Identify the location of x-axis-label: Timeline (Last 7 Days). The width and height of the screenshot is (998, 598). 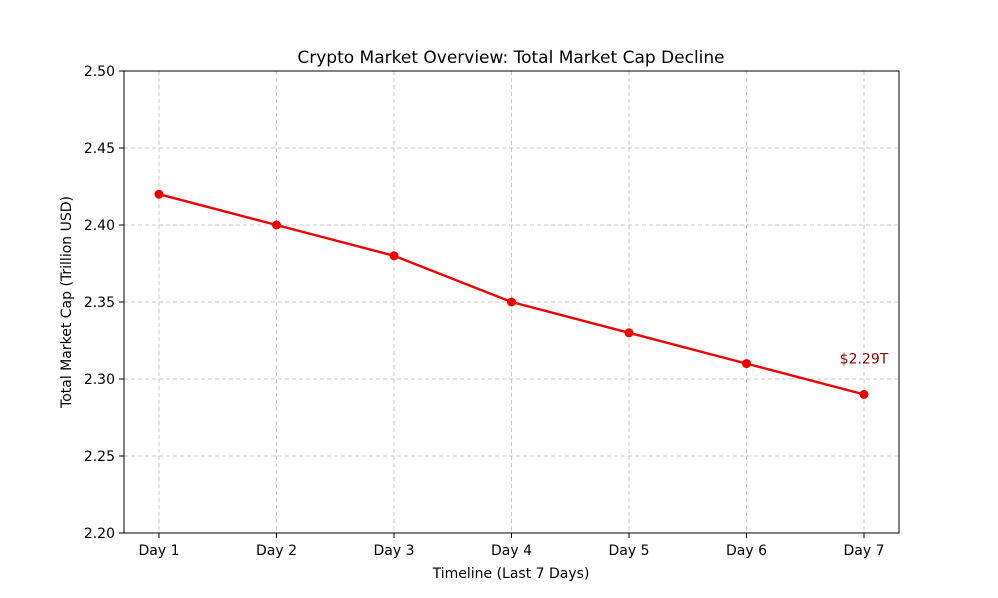
(511, 574).